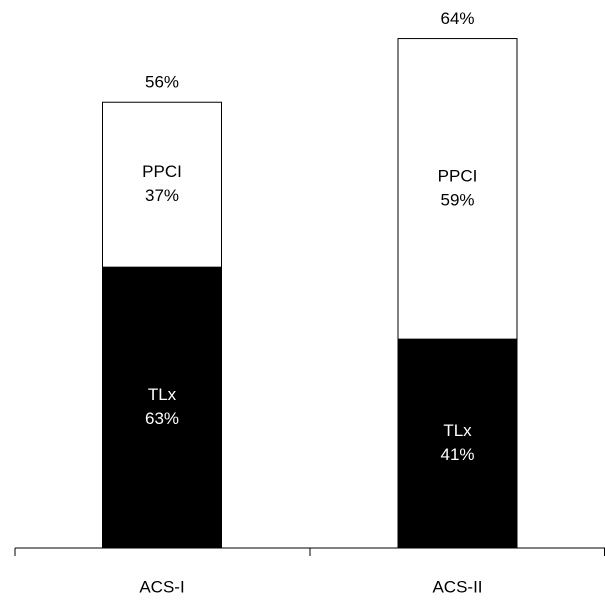  What do you see at coordinates (161, 586) in the screenshot?
I see `x-tick-label: ACS-I` at bounding box center [161, 586].